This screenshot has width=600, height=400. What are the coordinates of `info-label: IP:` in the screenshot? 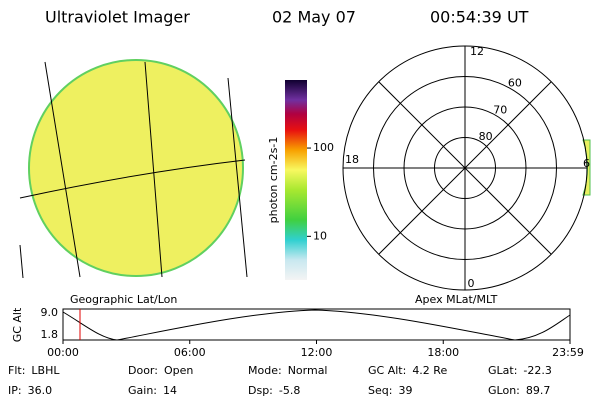 It's located at (15, 390).